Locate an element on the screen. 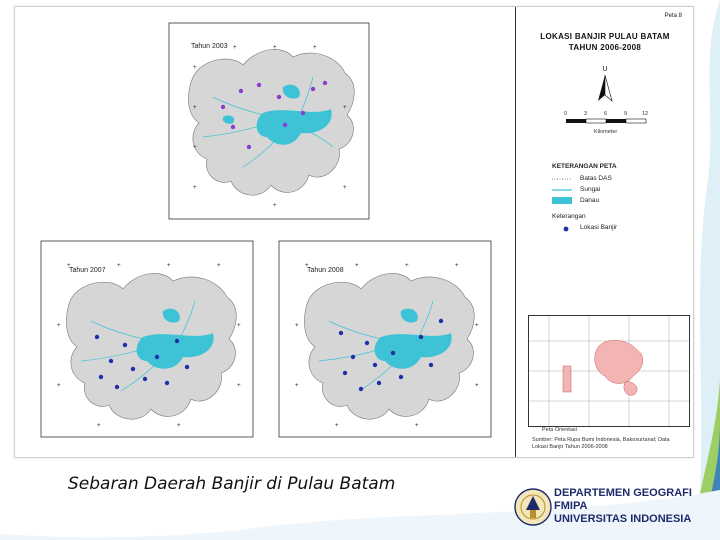 The image size is (720, 540). legend-item-sungai: Sungai is located at coordinates (590, 189).